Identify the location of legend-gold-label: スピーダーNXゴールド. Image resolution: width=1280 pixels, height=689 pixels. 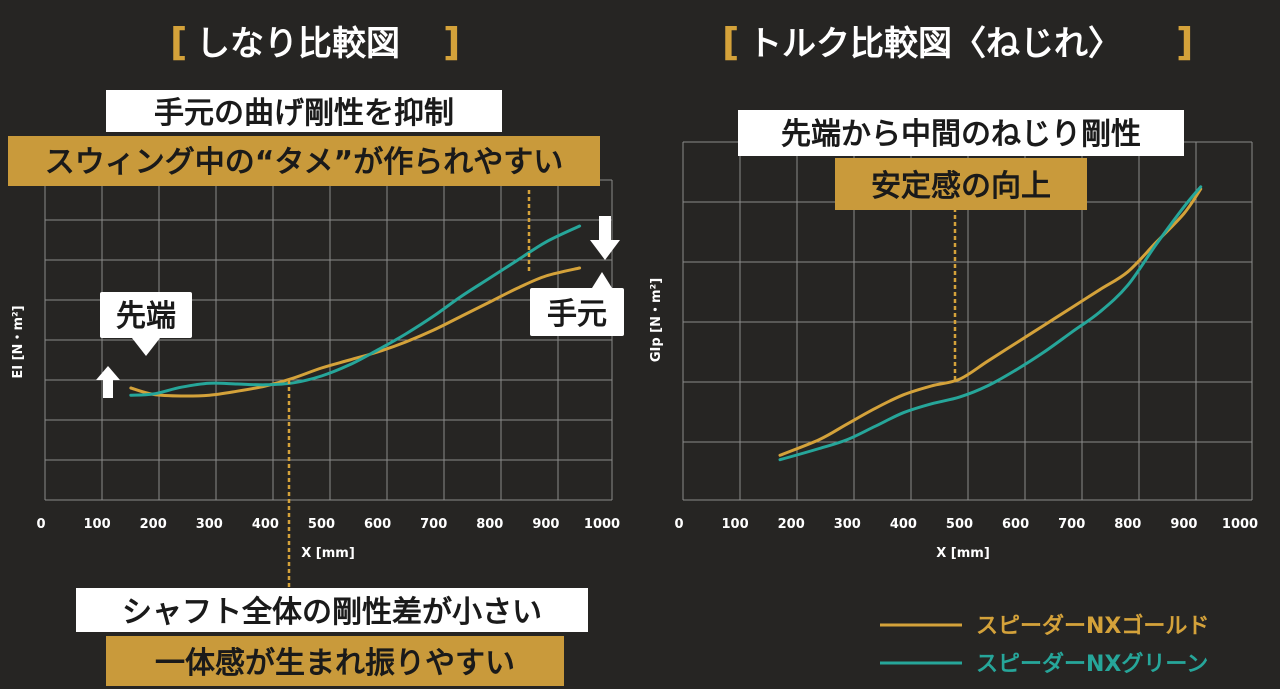
(1092, 626).